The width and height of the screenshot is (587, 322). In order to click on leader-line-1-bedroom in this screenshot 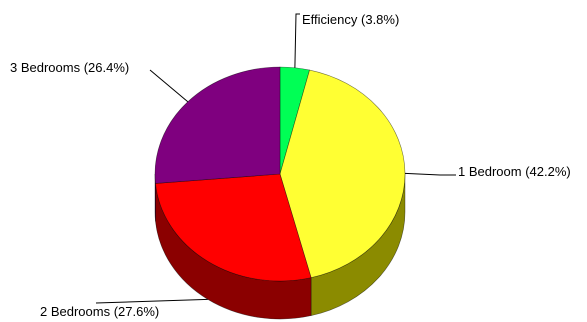, I will do `click(430, 174)`.